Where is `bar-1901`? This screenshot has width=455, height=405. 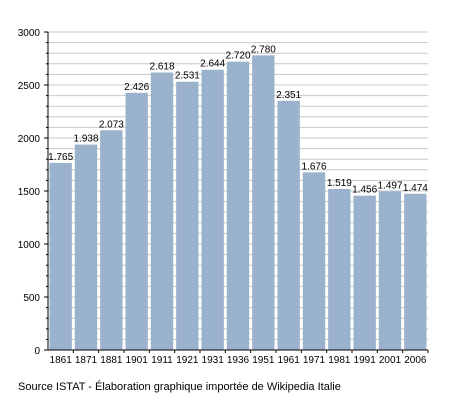 bar-1901 is located at coordinates (136, 221).